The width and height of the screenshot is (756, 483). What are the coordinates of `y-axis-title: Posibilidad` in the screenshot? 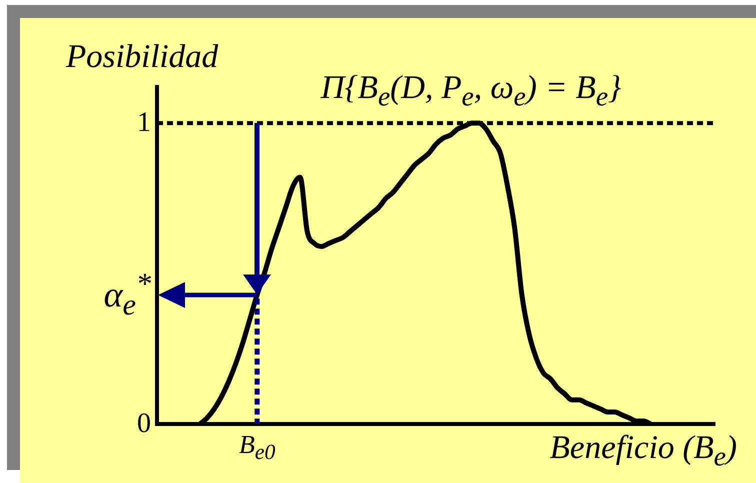 It's located at (142, 57).